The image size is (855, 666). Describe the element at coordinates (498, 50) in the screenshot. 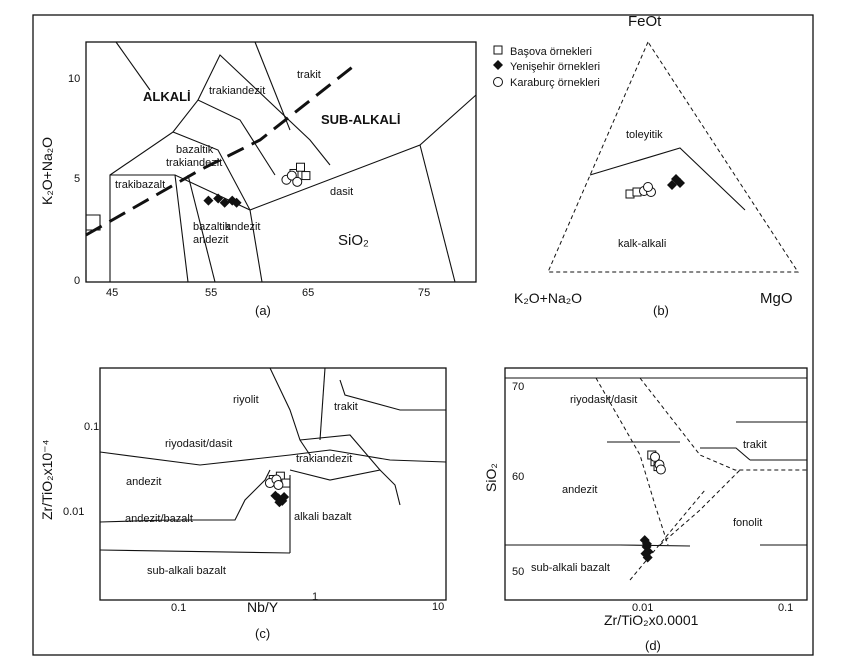

I see `legend-marker-basova` at that location.